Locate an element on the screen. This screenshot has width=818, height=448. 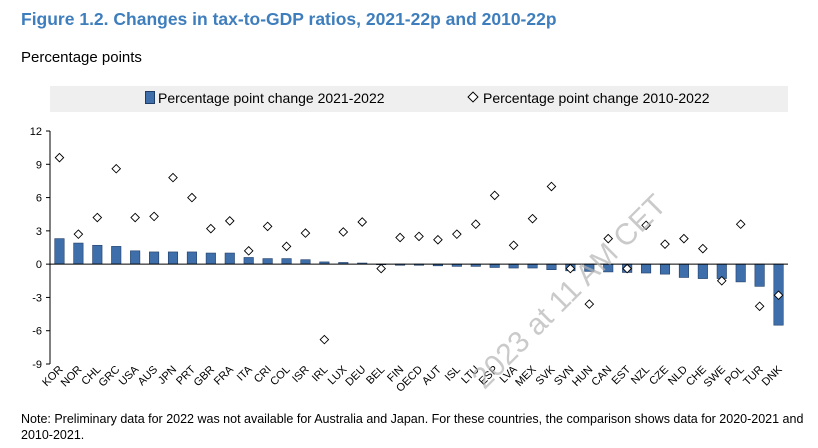
category-label: LTU is located at coordinates (470, 375).